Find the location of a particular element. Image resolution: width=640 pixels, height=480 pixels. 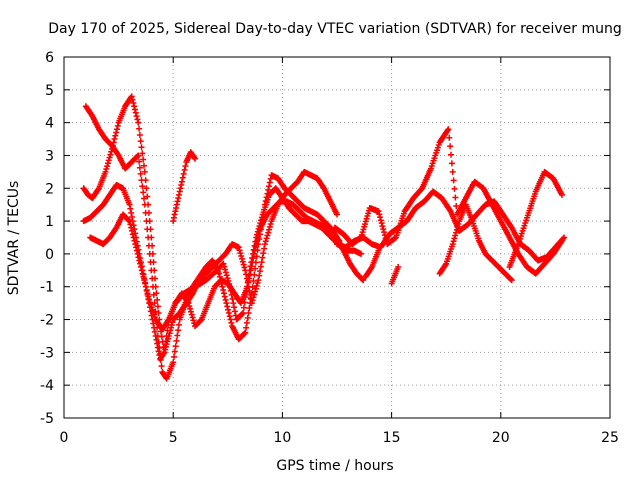

y-tick-label: 6 is located at coordinates (49, 58).